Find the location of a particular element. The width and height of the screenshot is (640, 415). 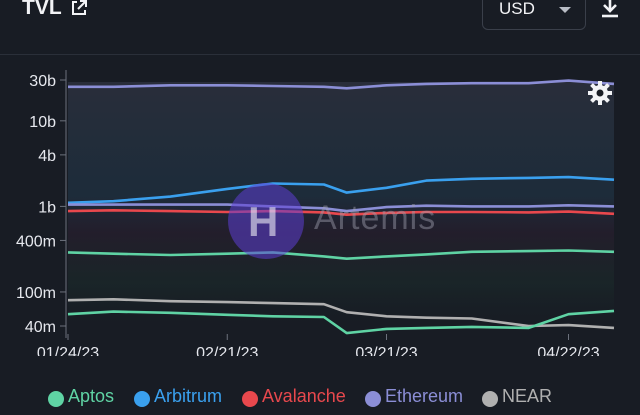

y-tick-label: 100m is located at coordinates (36, 293).